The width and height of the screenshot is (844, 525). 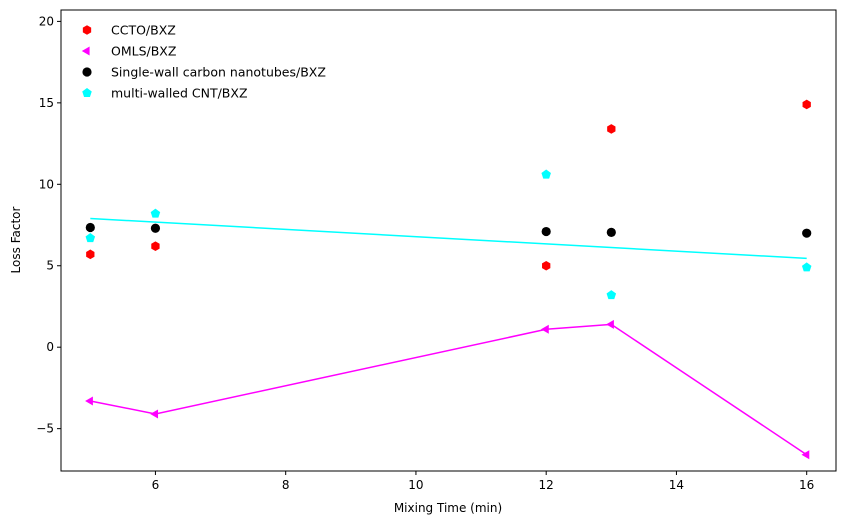 I want to click on legend-label: multi-walled CNT/BXZ, so click(x=179, y=93).